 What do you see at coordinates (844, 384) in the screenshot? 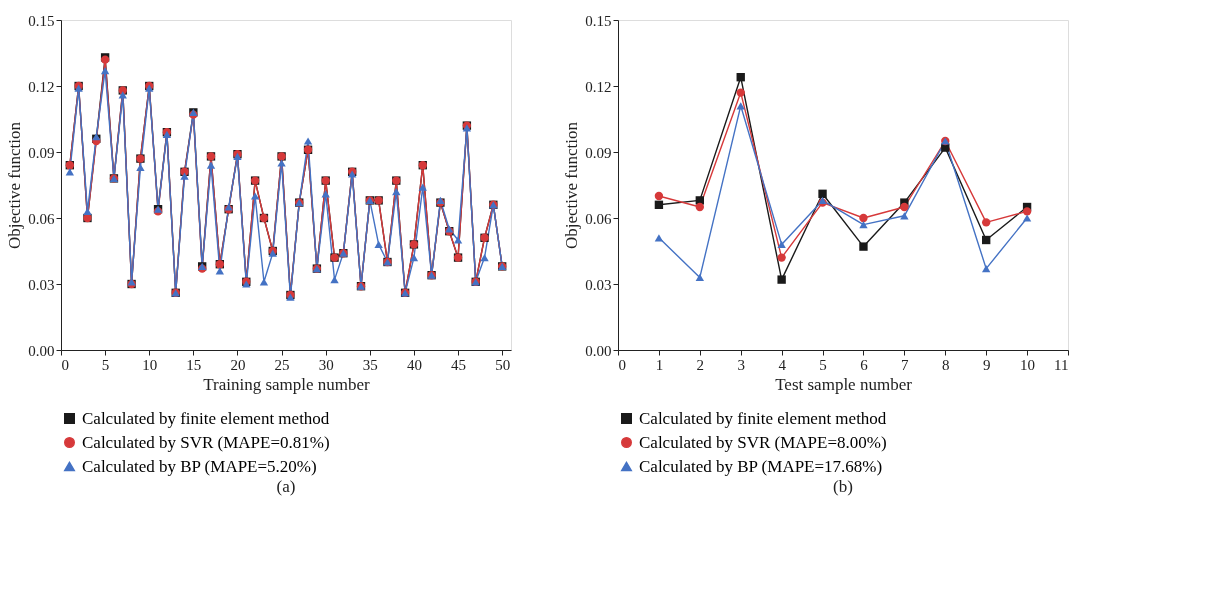
I see `x-axis-title: Test sample number` at bounding box center [844, 384].